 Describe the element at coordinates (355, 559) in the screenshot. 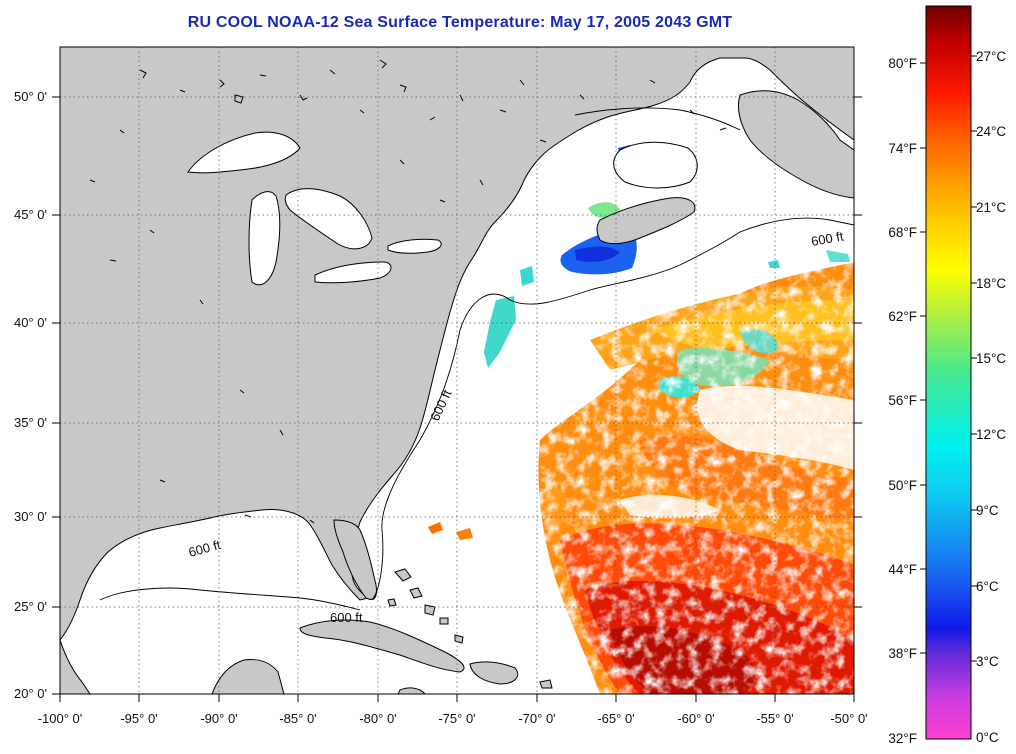

I see `land-florida` at that location.